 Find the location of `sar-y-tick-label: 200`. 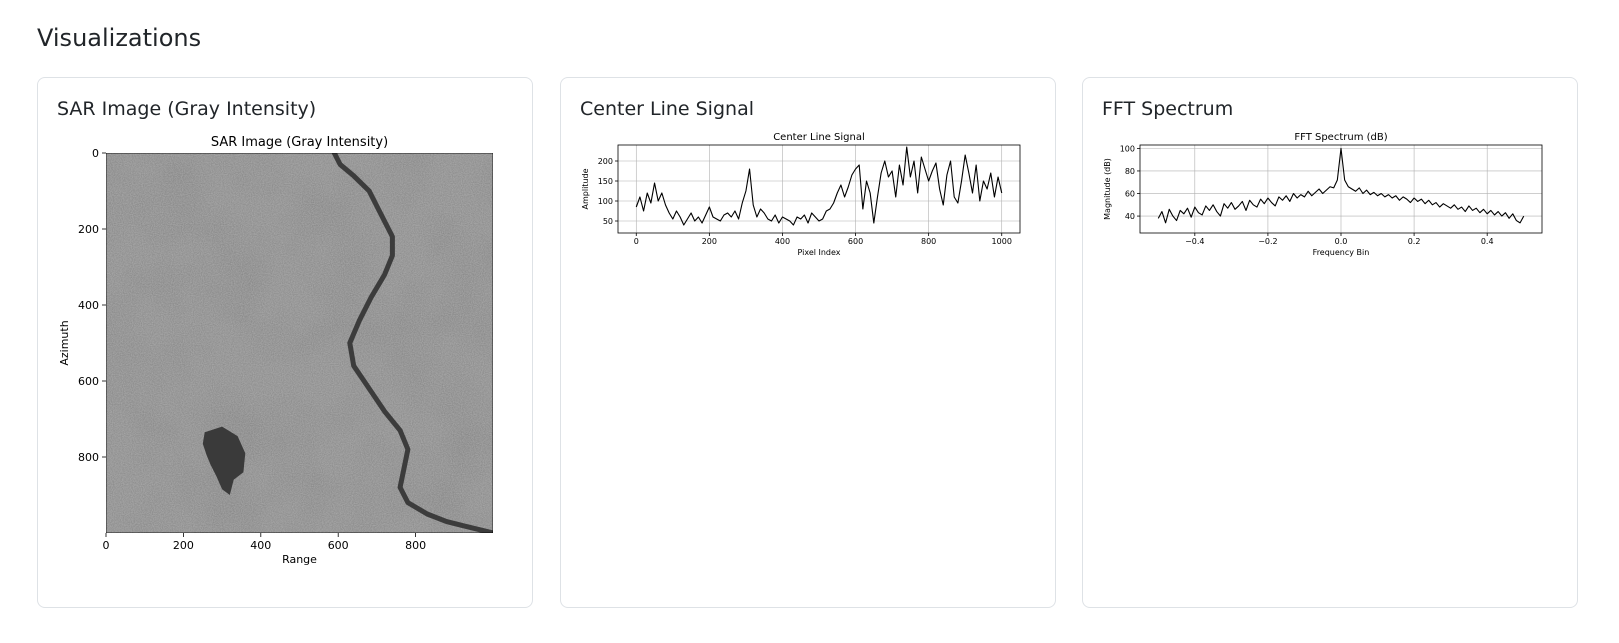

sar-y-tick-label: 200 is located at coordinates (88, 229).